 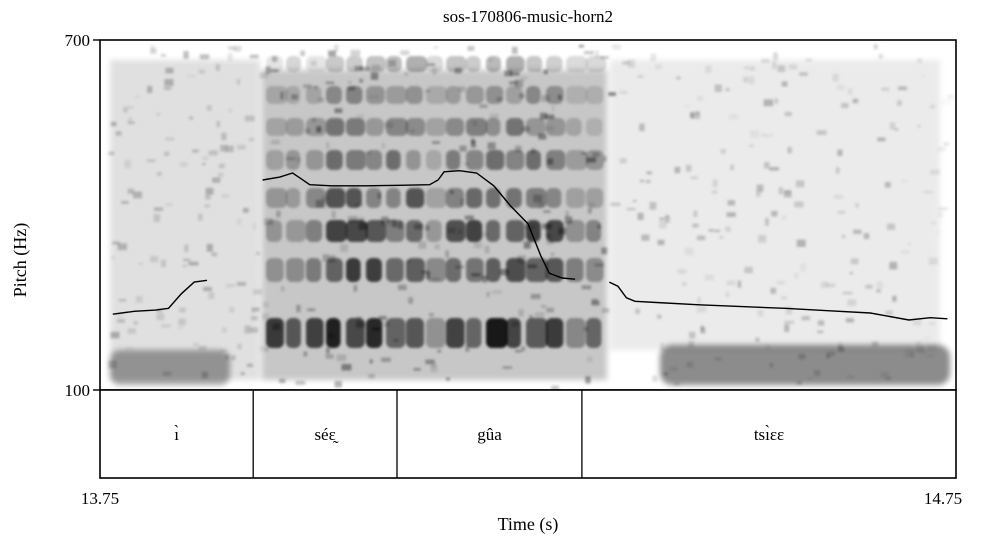 I want to click on x-tick-label-max: 14.75, so click(x=943, y=498).